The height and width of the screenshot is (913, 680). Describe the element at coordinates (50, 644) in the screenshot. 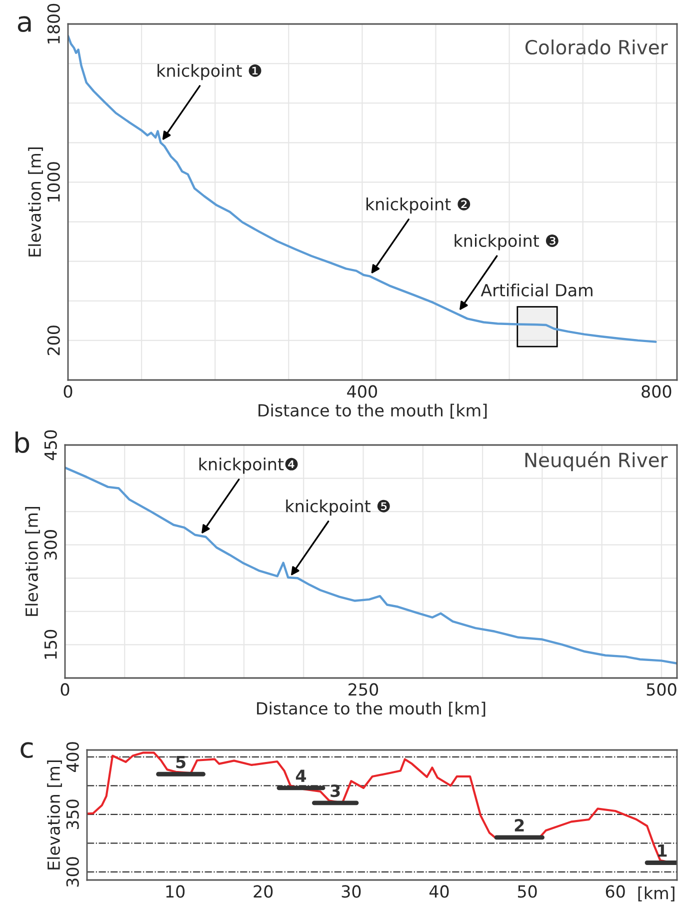

I see `y-tick-label: 150` at that location.